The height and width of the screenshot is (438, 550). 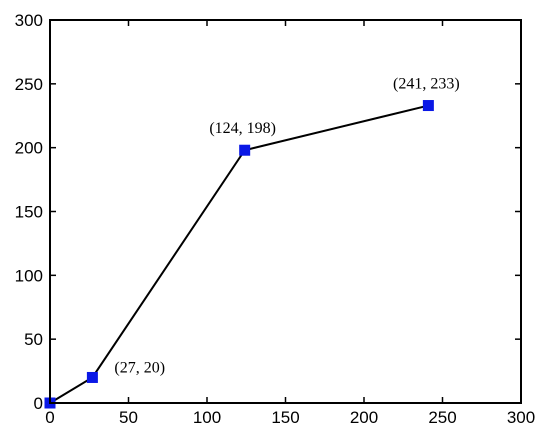 I want to click on x-tick-label: 50, so click(x=128, y=417).